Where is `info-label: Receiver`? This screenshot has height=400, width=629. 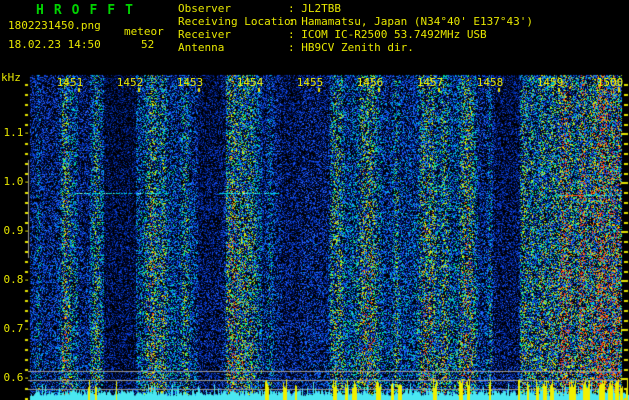
info-label: Receiver is located at coordinates (204, 34).